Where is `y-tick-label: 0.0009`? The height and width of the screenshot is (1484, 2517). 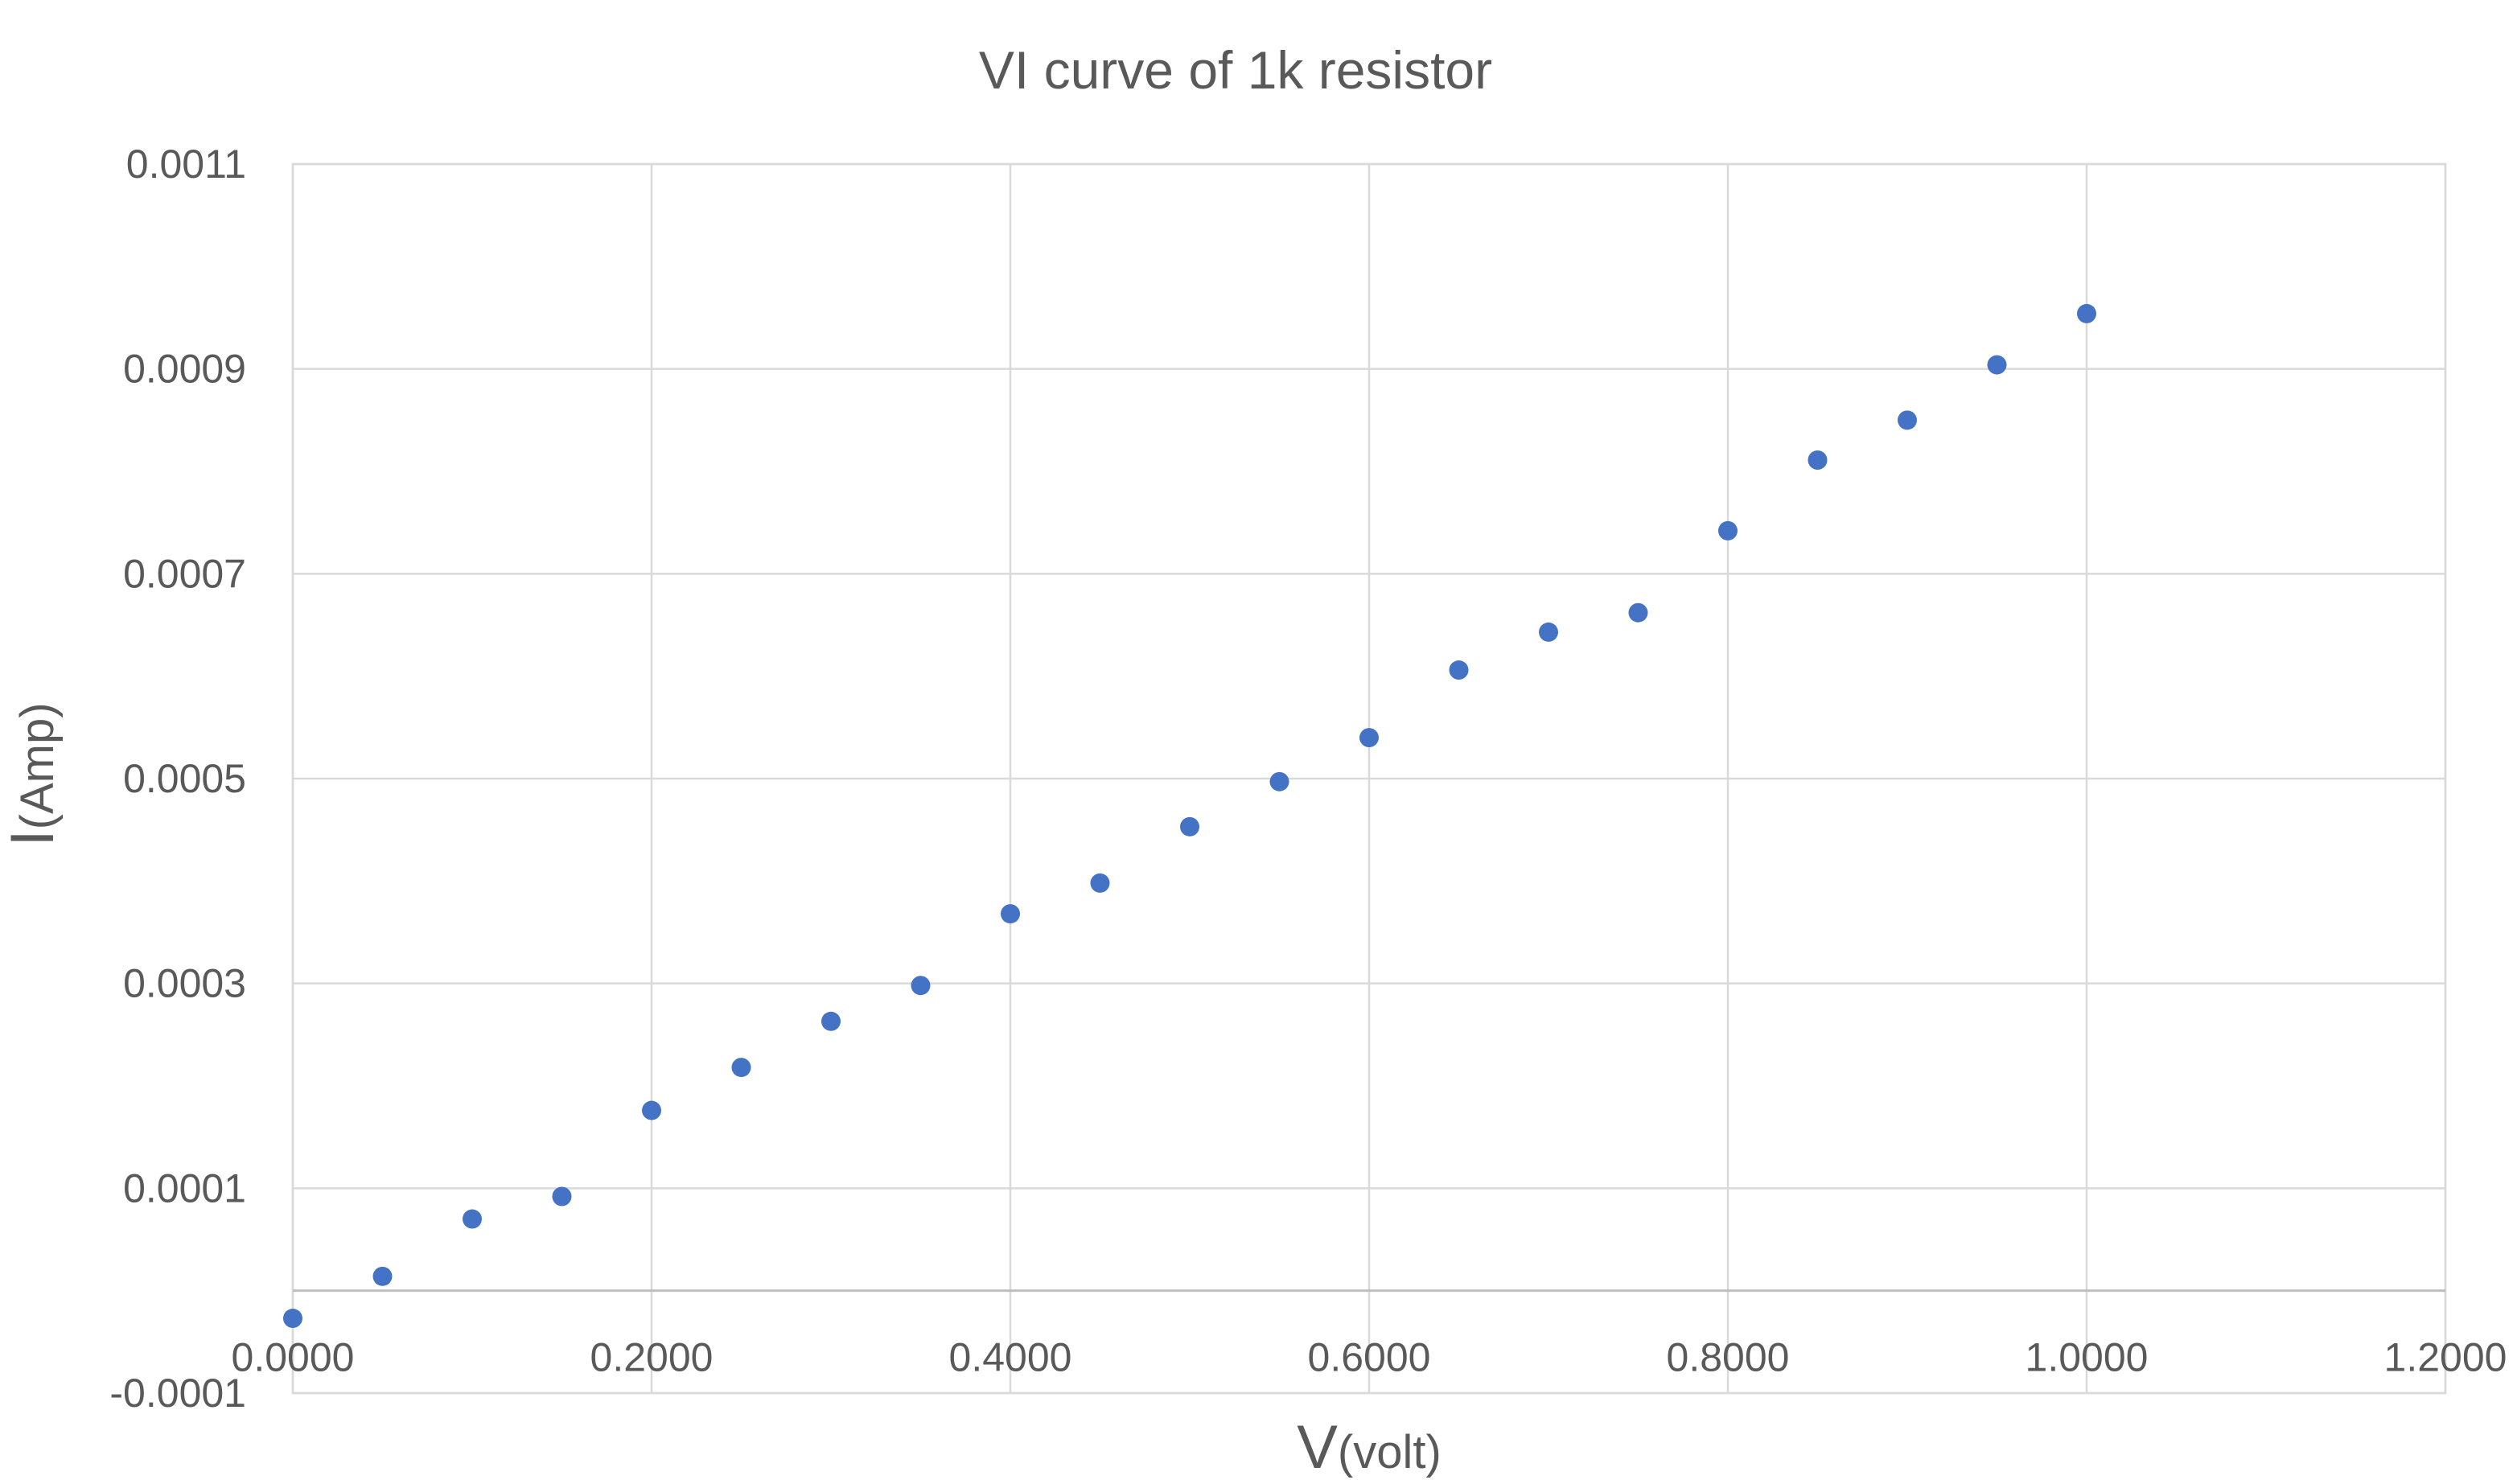
y-tick-label: 0.0009 is located at coordinates (185, 369).